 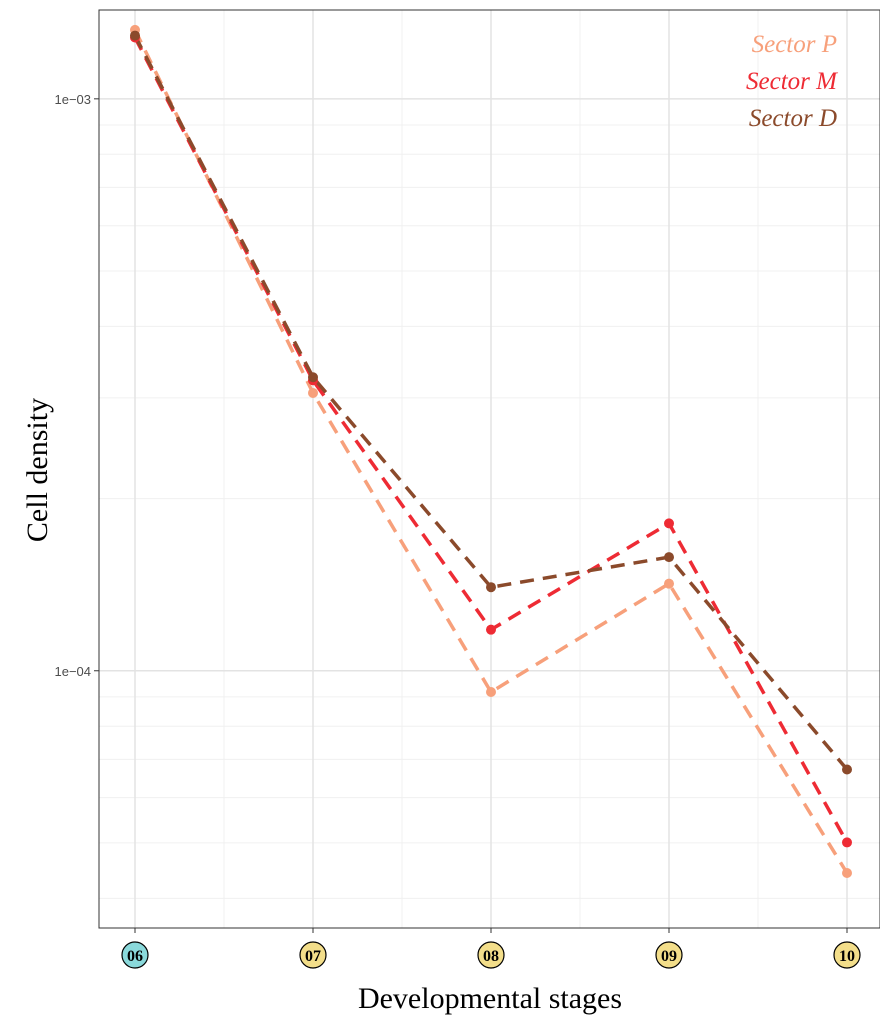 I want to click on y-axis-ticks: 1e−03 1e−04, so click(x=76, y=385).